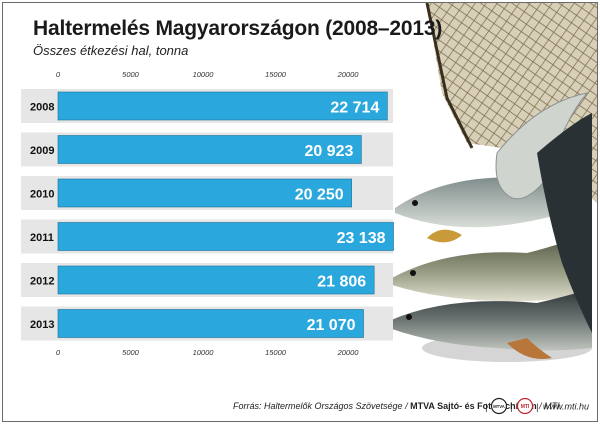 The height and width of the screenshot is (424, 600). Describe the element at coordinates (42, 108) in the screenshot. I see `category-label: 2008` at that location.